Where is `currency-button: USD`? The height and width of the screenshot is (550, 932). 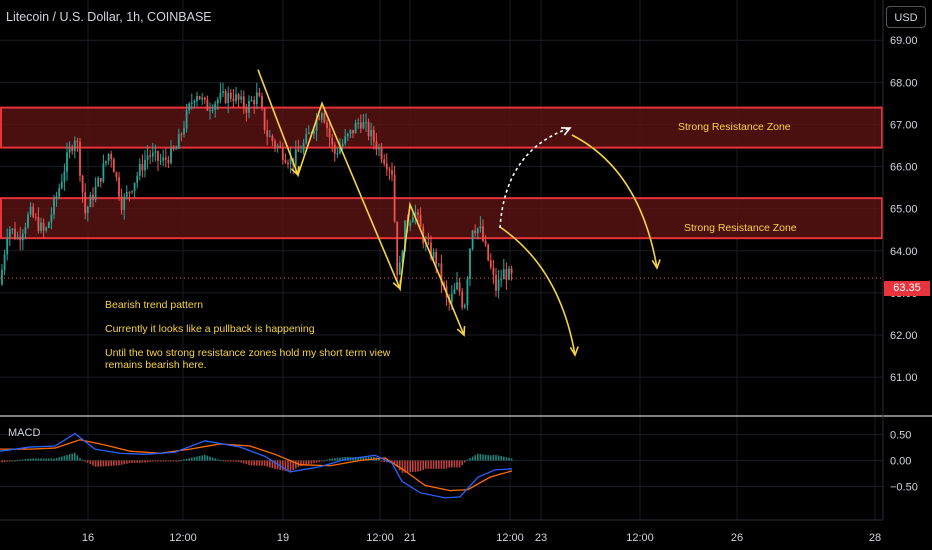
currency-button: USD is located at coordinates (906, 17).